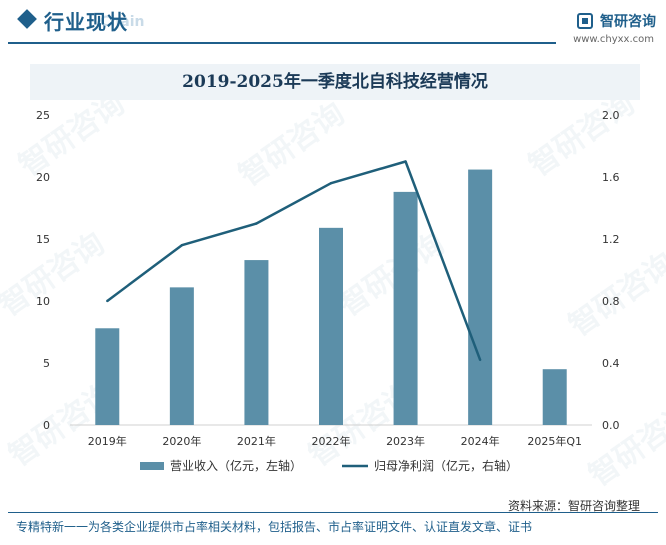  I want to click on legend-bar-label: 营业收入（亿元，左轴）, so click(236, 465).